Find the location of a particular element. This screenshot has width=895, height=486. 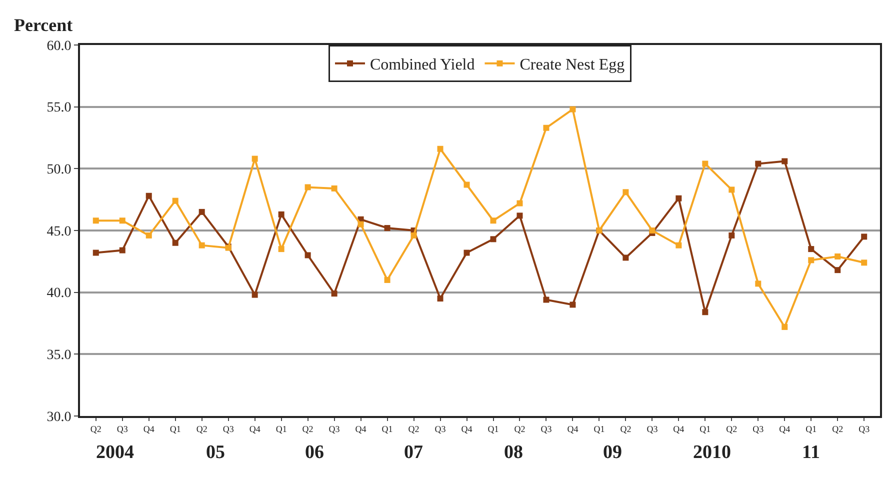

text: 2010 is located at coordinates (712, 452).